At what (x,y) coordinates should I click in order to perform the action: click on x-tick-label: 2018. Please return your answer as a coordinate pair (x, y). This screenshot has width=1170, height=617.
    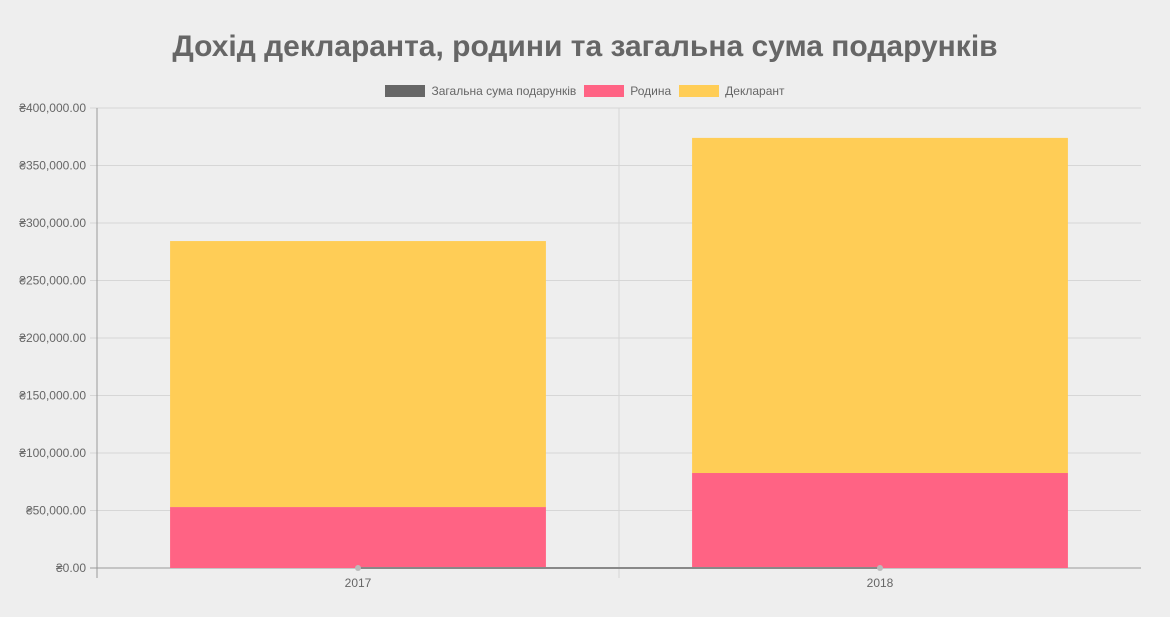
    Looking at the image, I should click on (880, 583).